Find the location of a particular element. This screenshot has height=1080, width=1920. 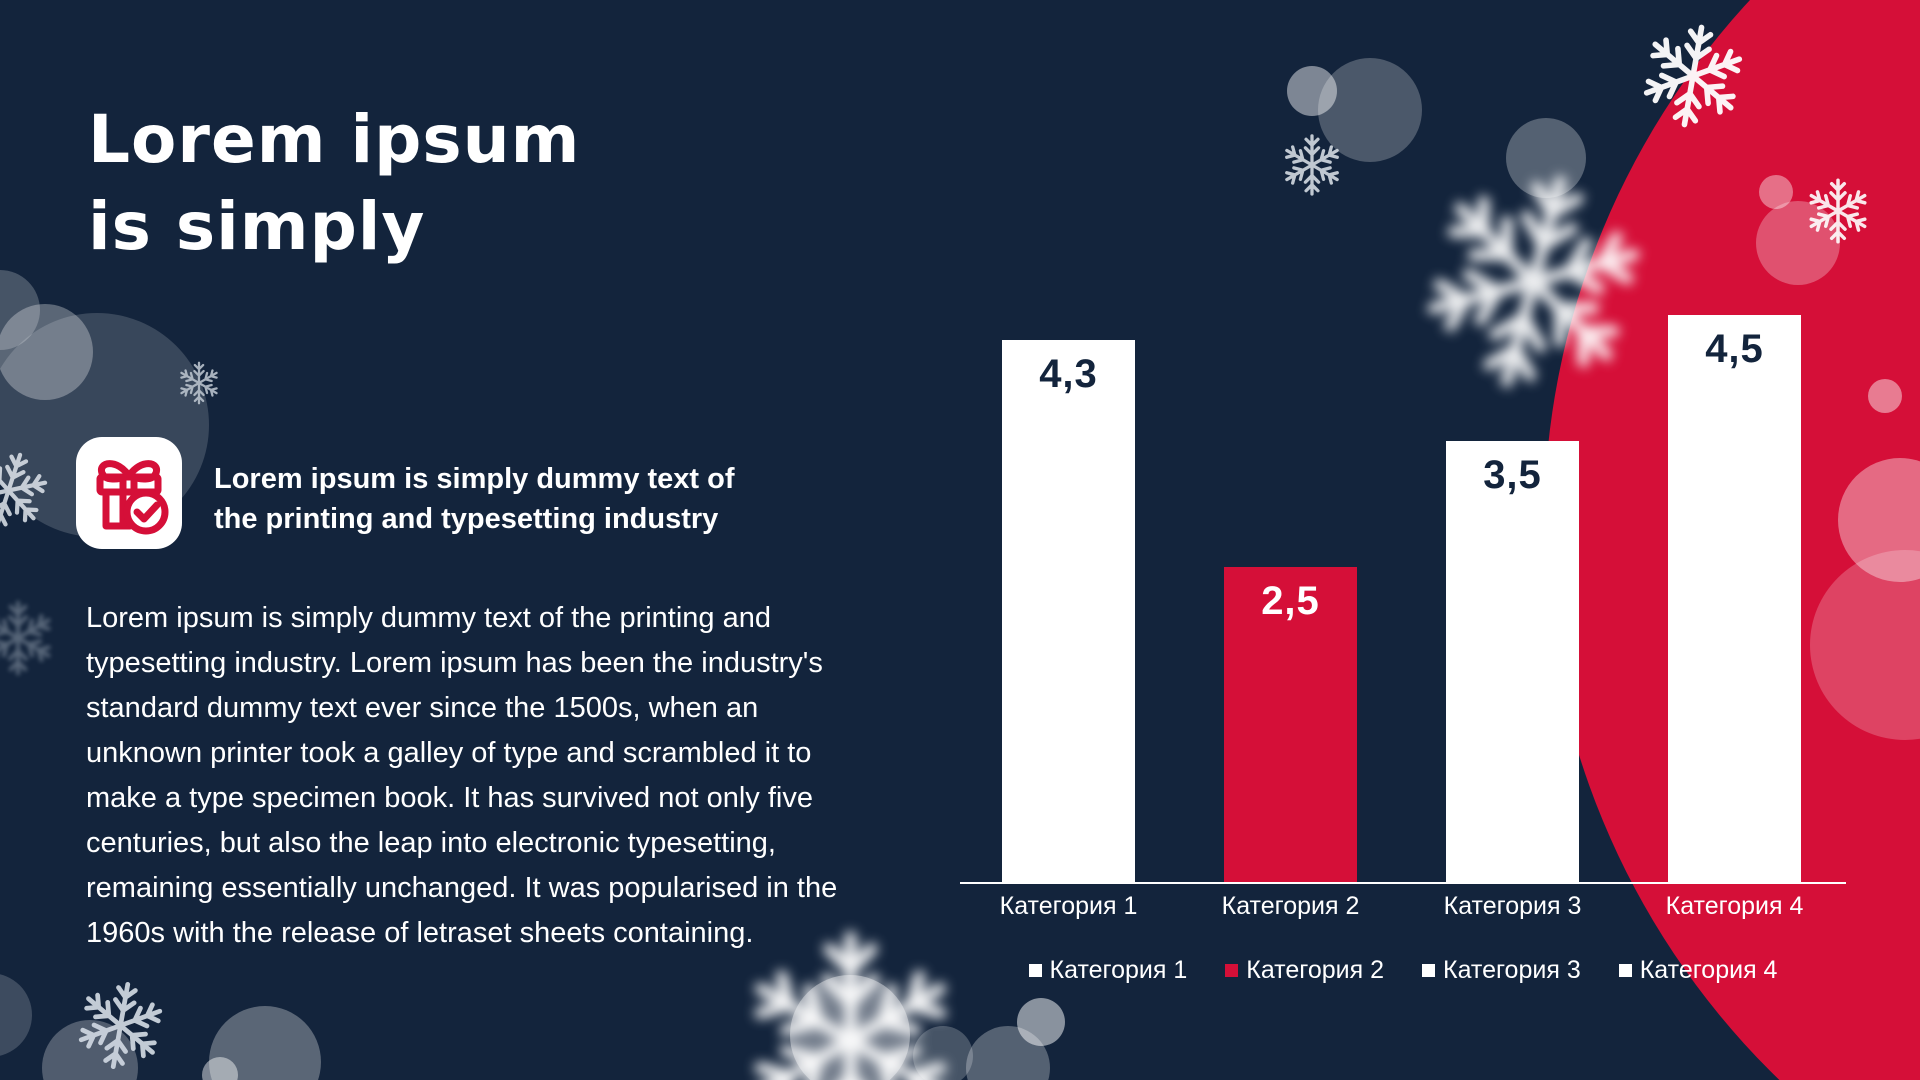

title-line-1: Lorem ipsum is located at coordinates (334, 139).